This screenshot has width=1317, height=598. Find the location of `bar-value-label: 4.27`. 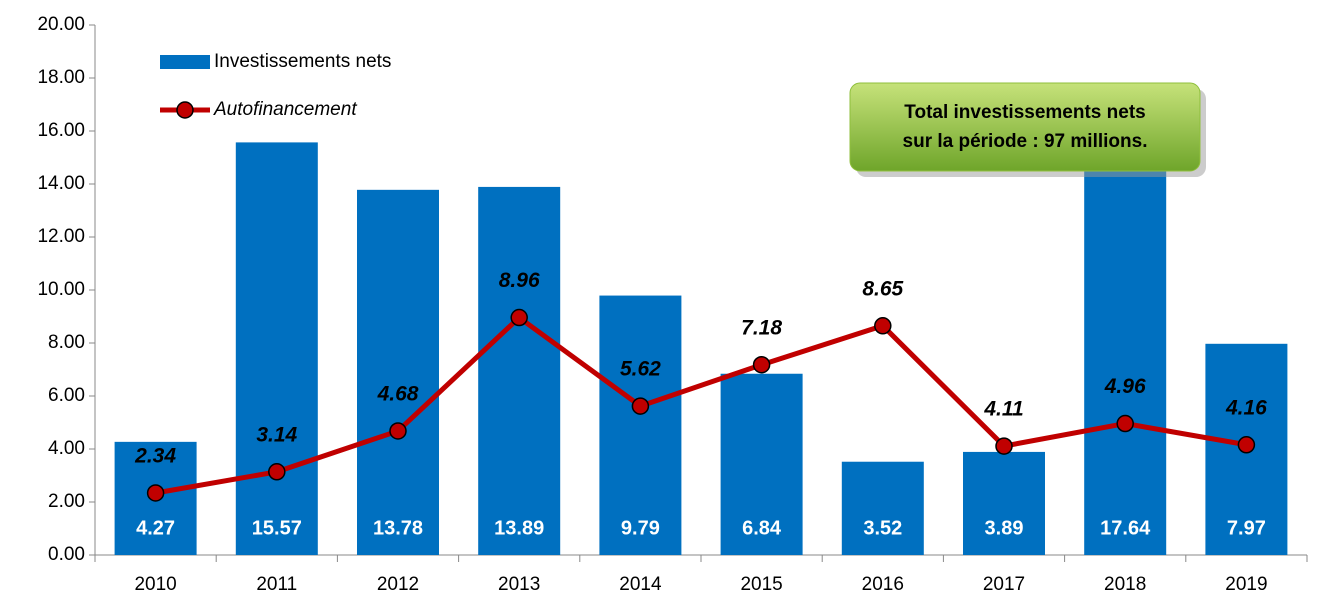

bar-value-label: 4.27 is located at coordinates (155, 528).